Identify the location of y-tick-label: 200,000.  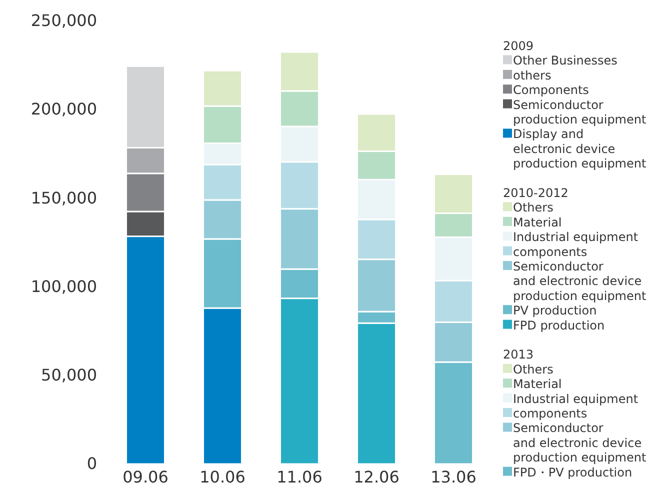
(63, 109).